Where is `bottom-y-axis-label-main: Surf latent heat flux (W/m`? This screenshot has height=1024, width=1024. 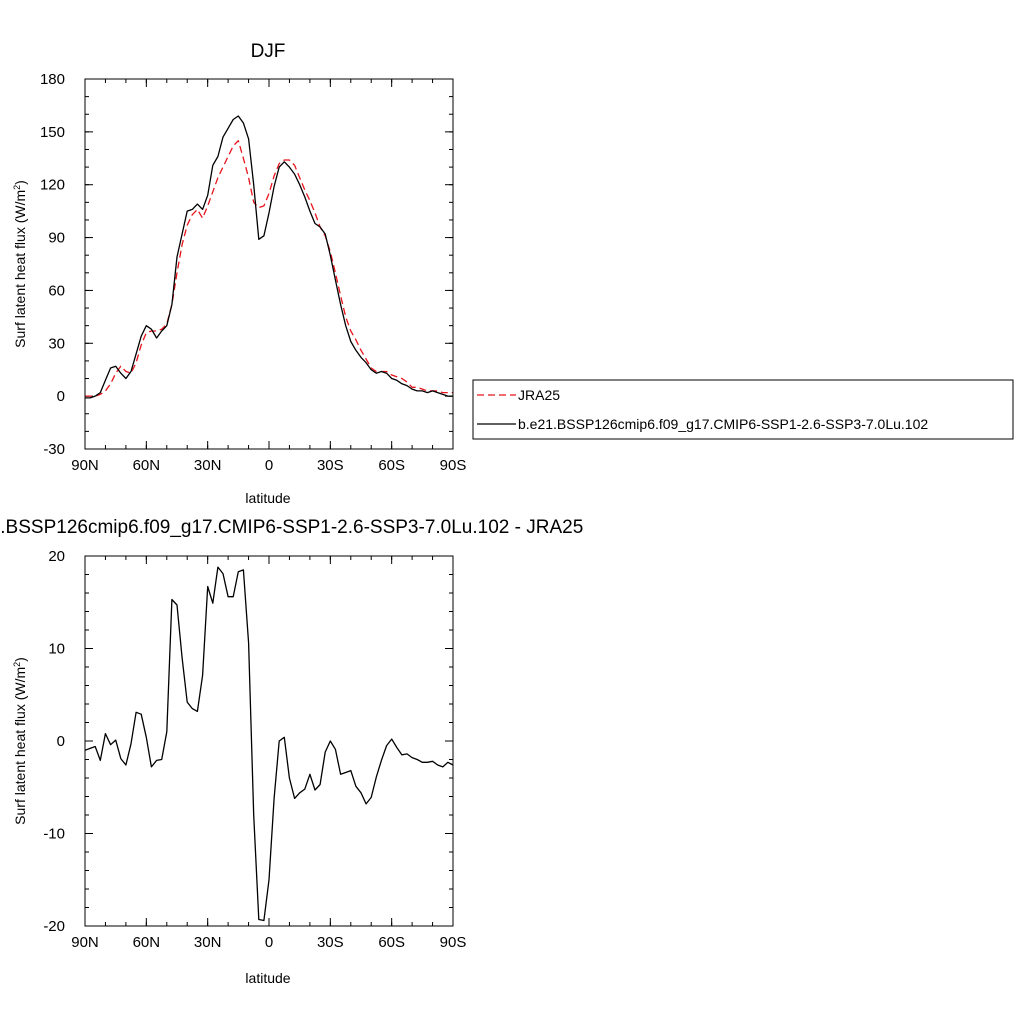
bottom-y-axis-label-main: Surf latent heat flux (W/m is located at coordinates (20, 746).